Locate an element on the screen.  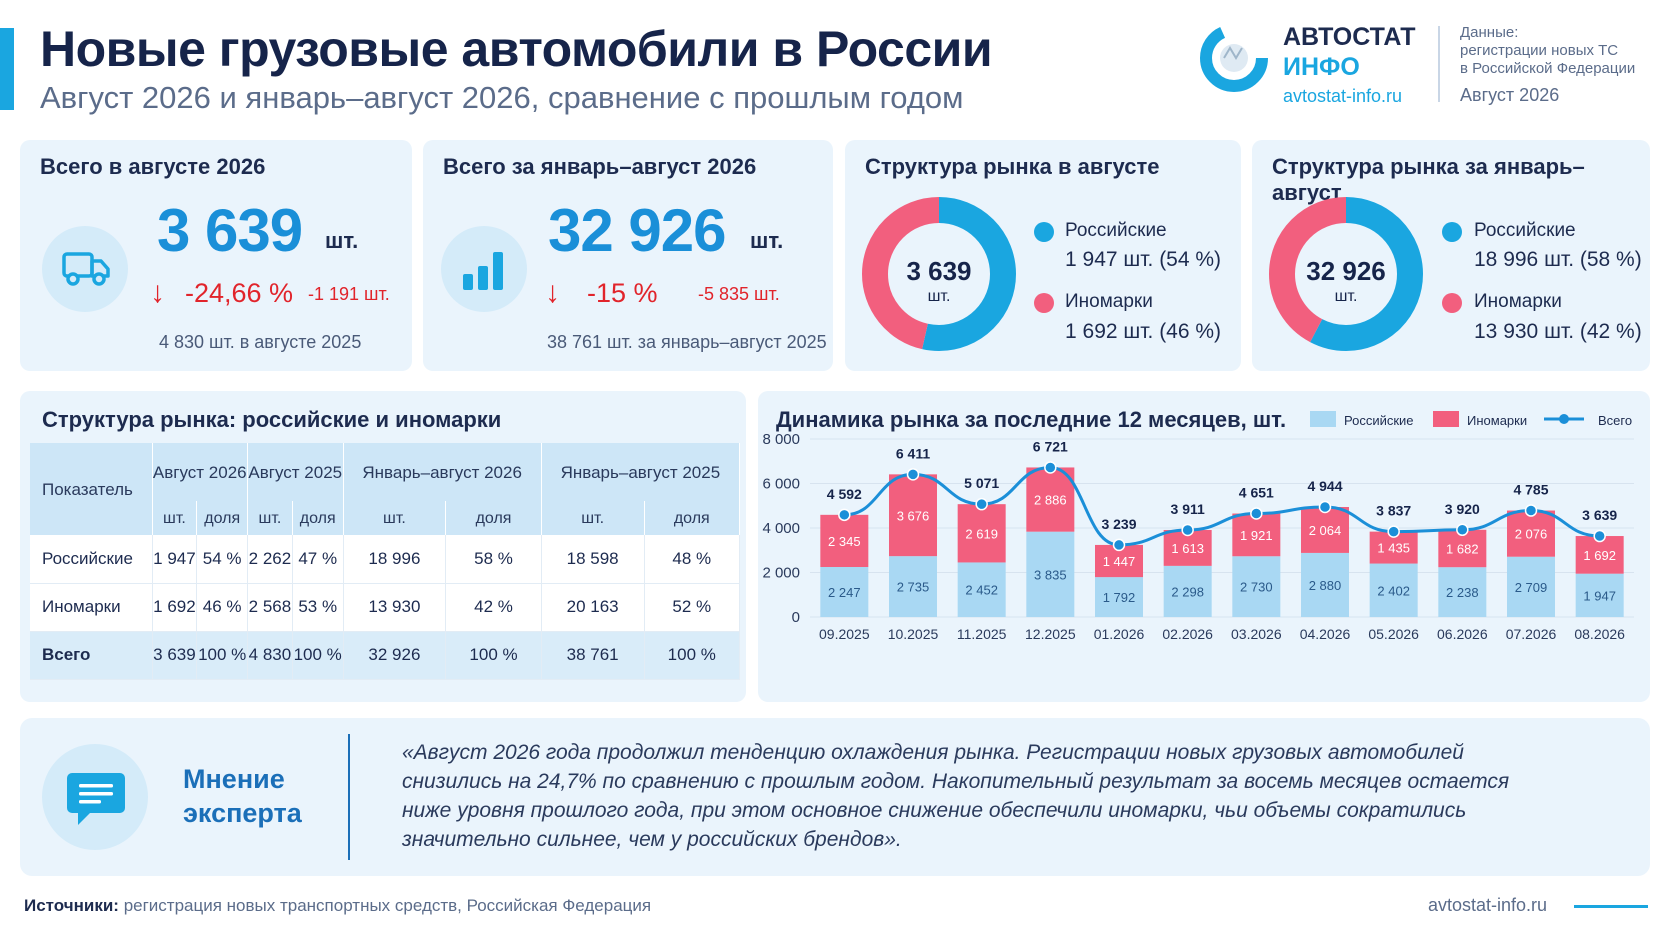
total-label: 3 920 is located at coordinates (1462, 509).